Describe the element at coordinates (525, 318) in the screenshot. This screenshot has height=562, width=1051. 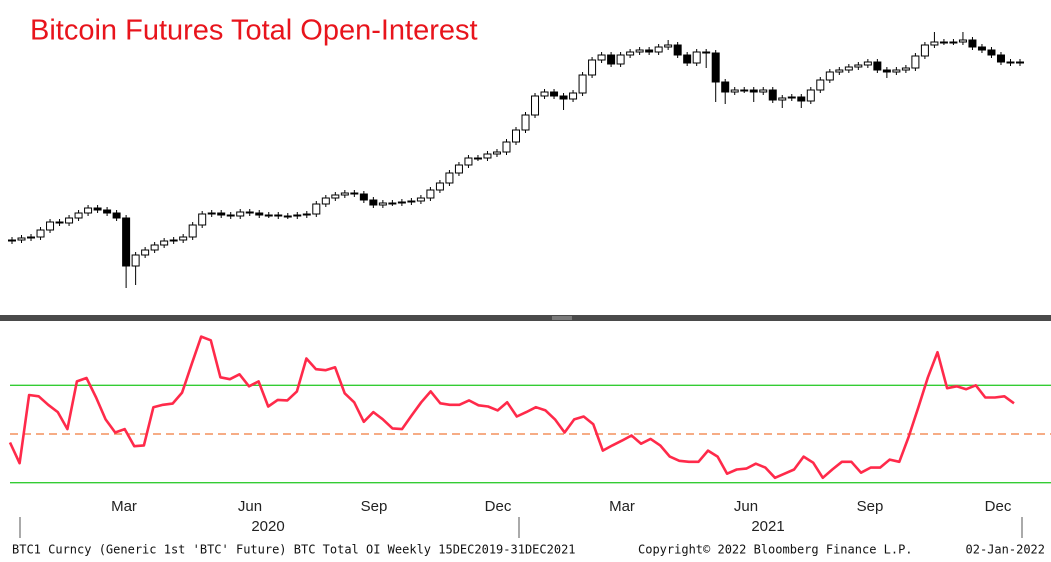
I see `panel-divider` at that location.